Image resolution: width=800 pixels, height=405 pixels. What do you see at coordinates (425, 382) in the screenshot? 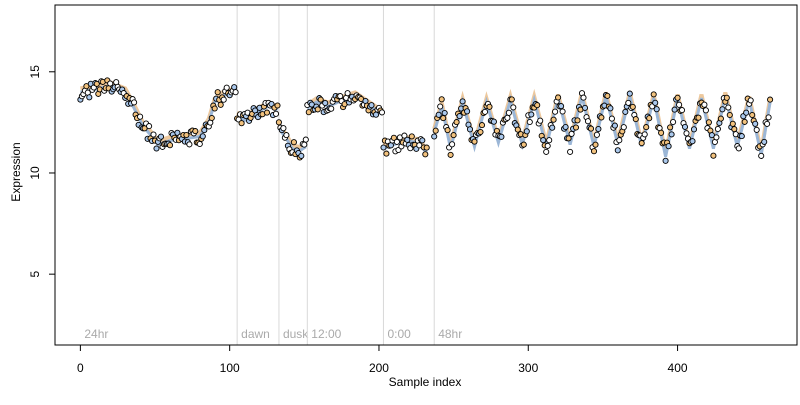
I see `x-axis-label: Sample index` at bounding box center [425, 382].